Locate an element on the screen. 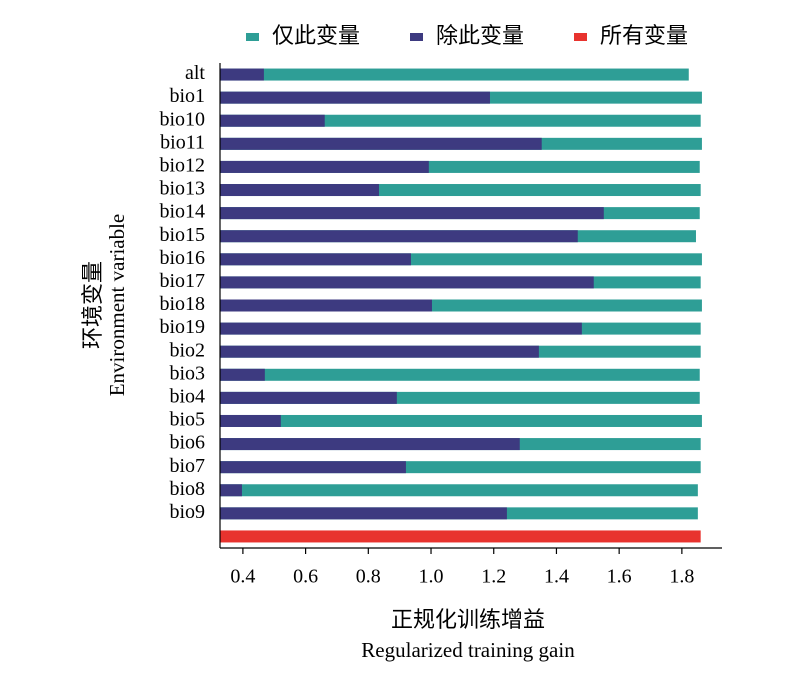  x-tick-label: 1.2 is located at coordinates (493, 577).